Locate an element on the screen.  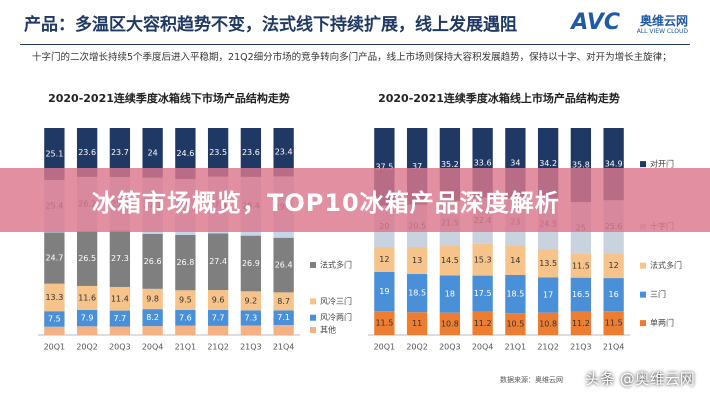
slide-title: 产品：多温区大容积趋势不变，法式线下持续扩展，线上发展遇阻 is located at coordinates (270, 25).